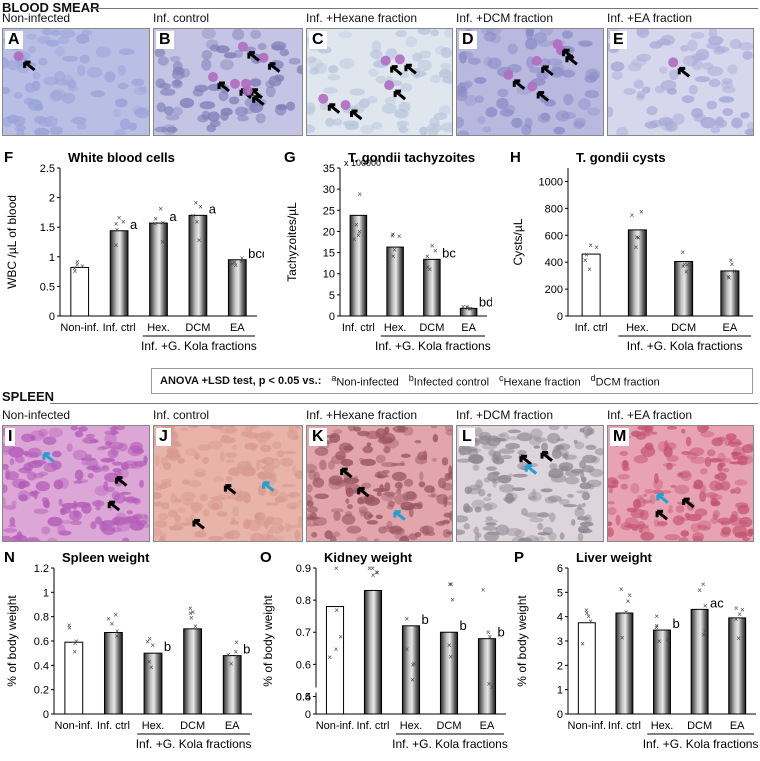 The width and height of the screenshot is (760, 761). I want to click on y-tick-label: 200, so click(554, 290).